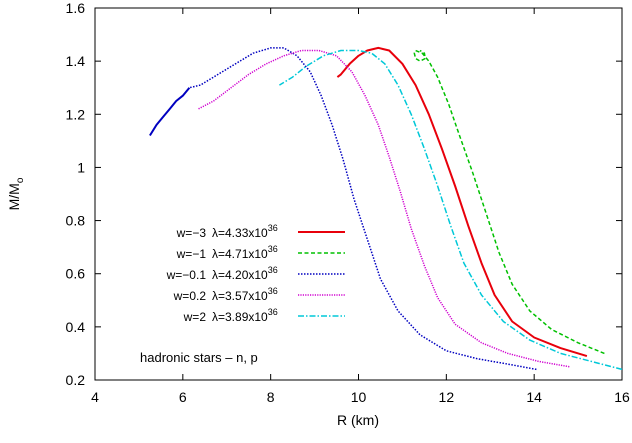  Describe the element at coordinates (245, 231) in the screenshot. I see `legend-lambda: λ=4.33x1036` at that location.